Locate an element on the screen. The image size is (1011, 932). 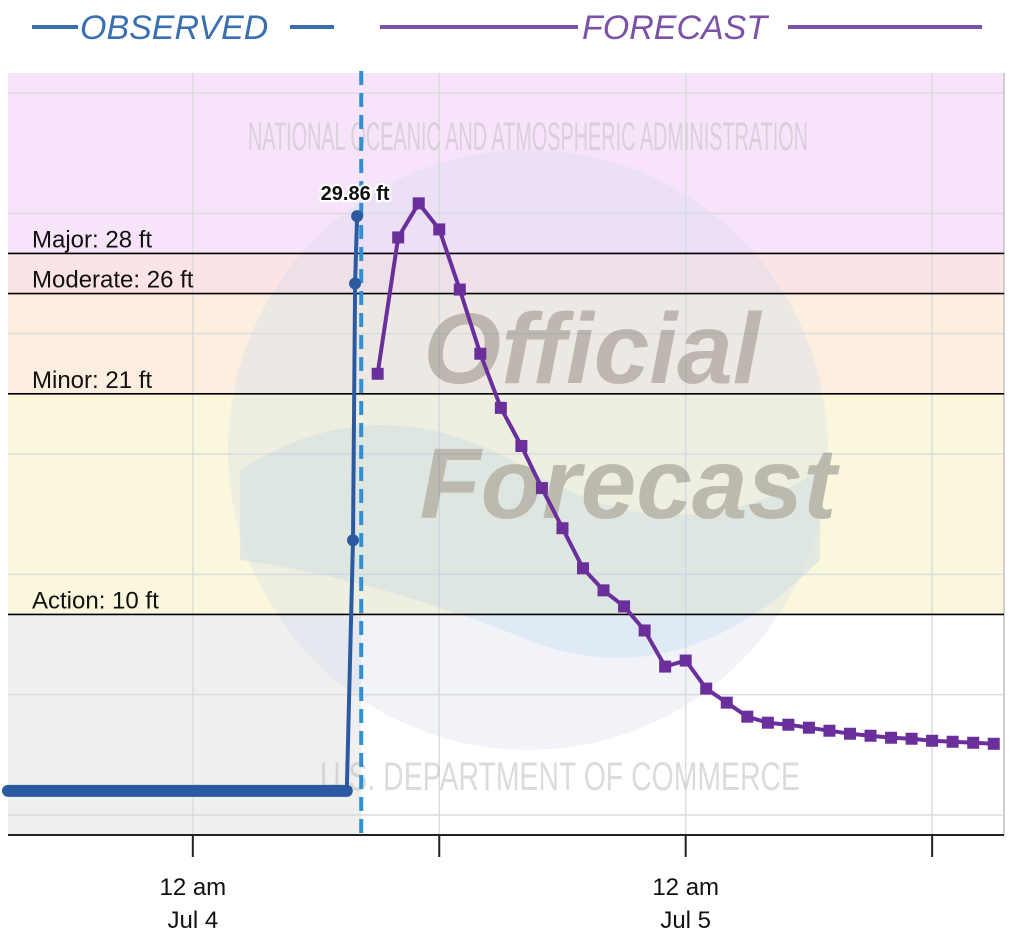
watermark-ring-bottom: U.S. DEPARTMENT OF COMMERCE is located at coordinates (560, 777).